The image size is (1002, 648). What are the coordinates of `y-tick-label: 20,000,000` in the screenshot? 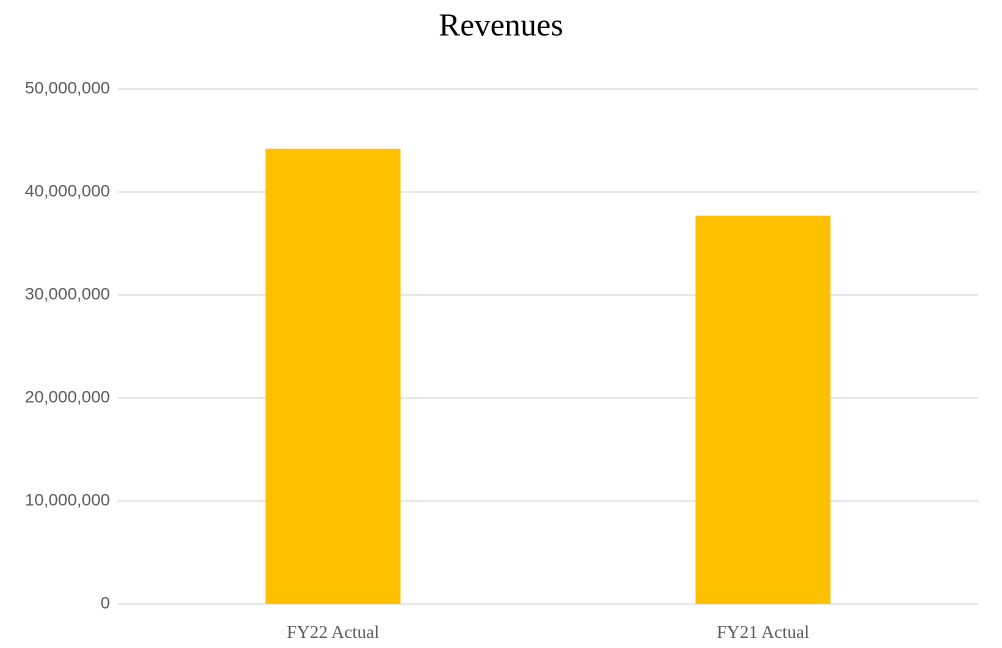 It's located at (67, 396).